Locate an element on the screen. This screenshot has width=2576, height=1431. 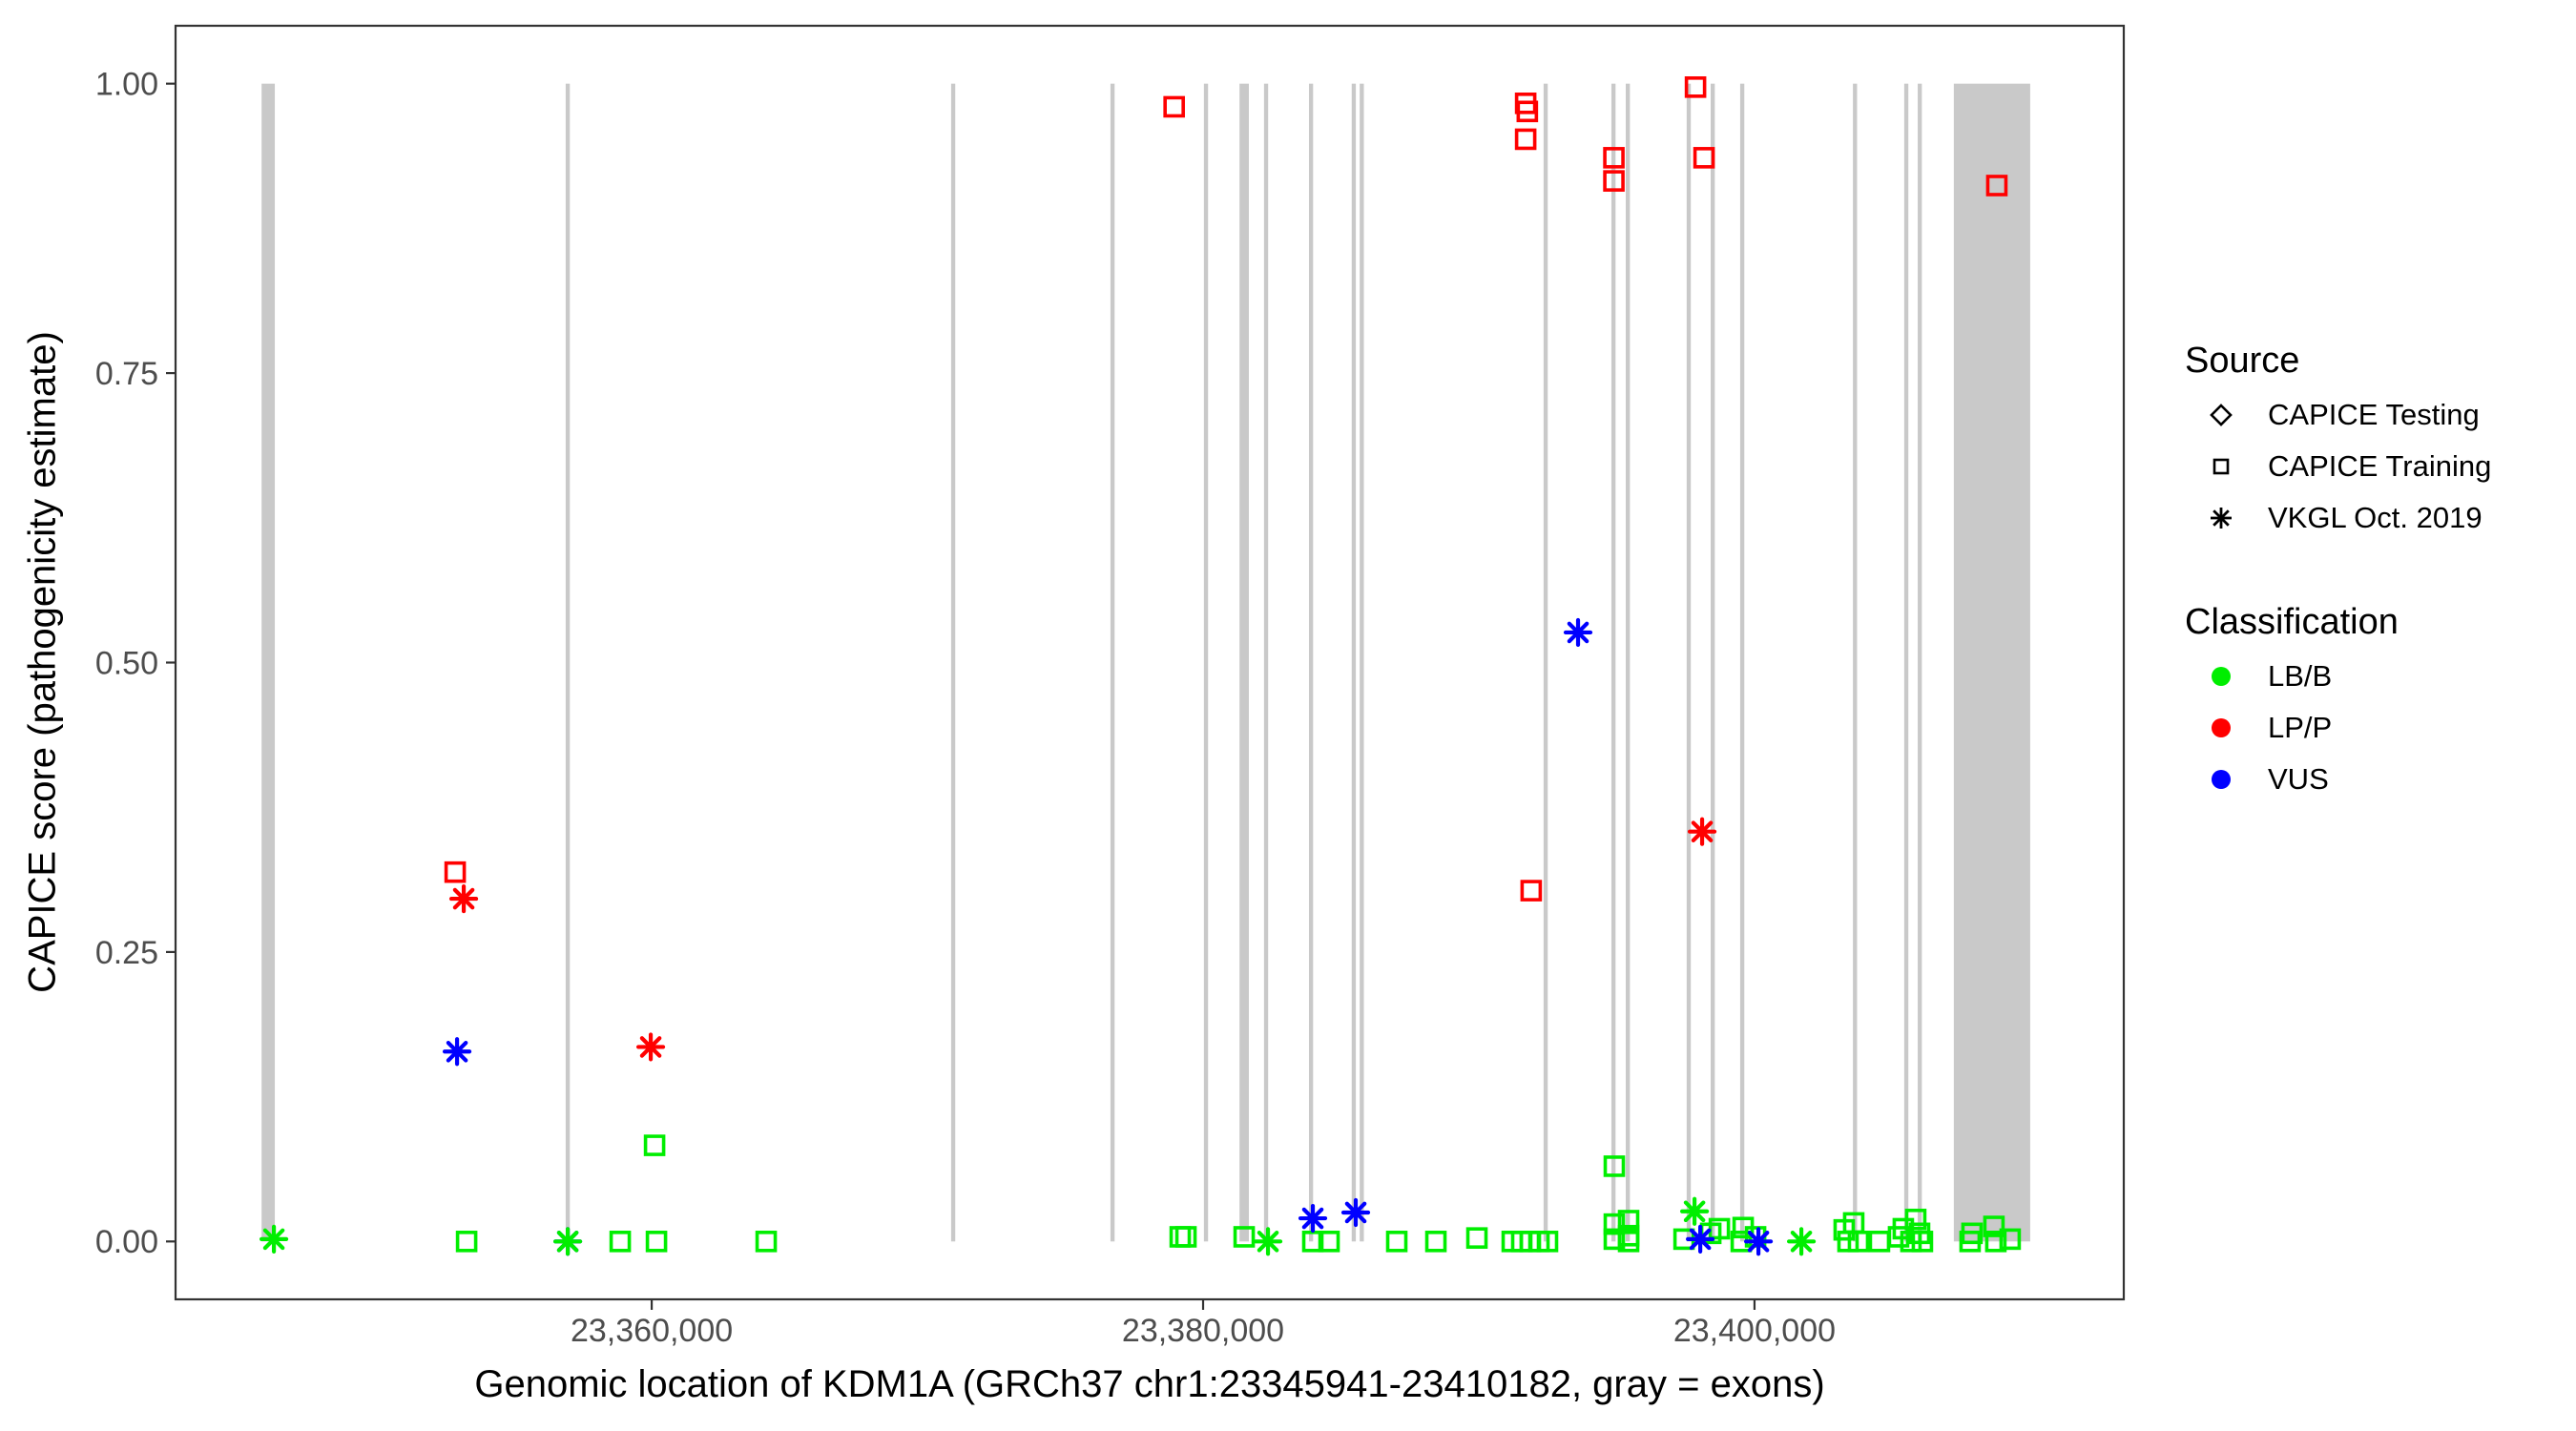
legend-item-label: CAPICE Testing is located at coordinates (2374, 414).